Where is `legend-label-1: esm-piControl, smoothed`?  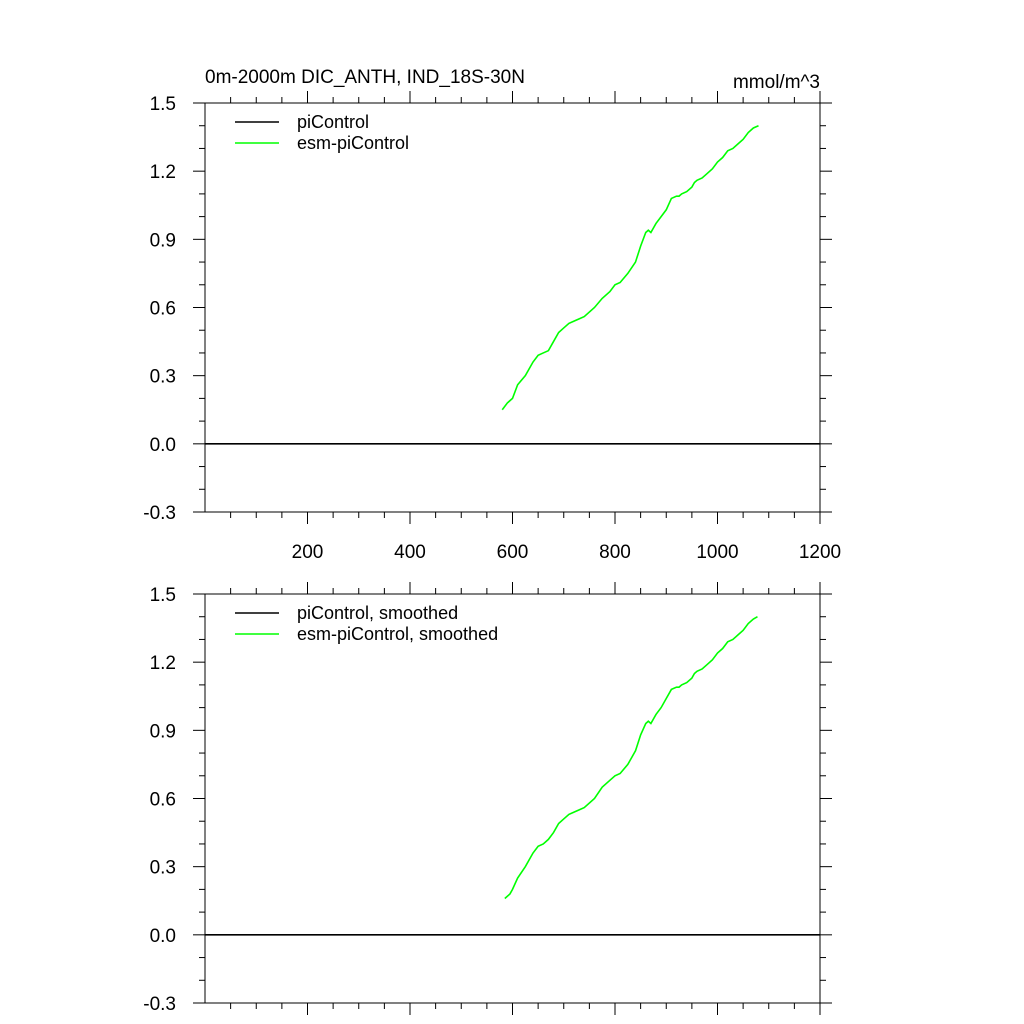 legend-label-1: esm-piControl, smoothed is located at coordinates (397, 634).